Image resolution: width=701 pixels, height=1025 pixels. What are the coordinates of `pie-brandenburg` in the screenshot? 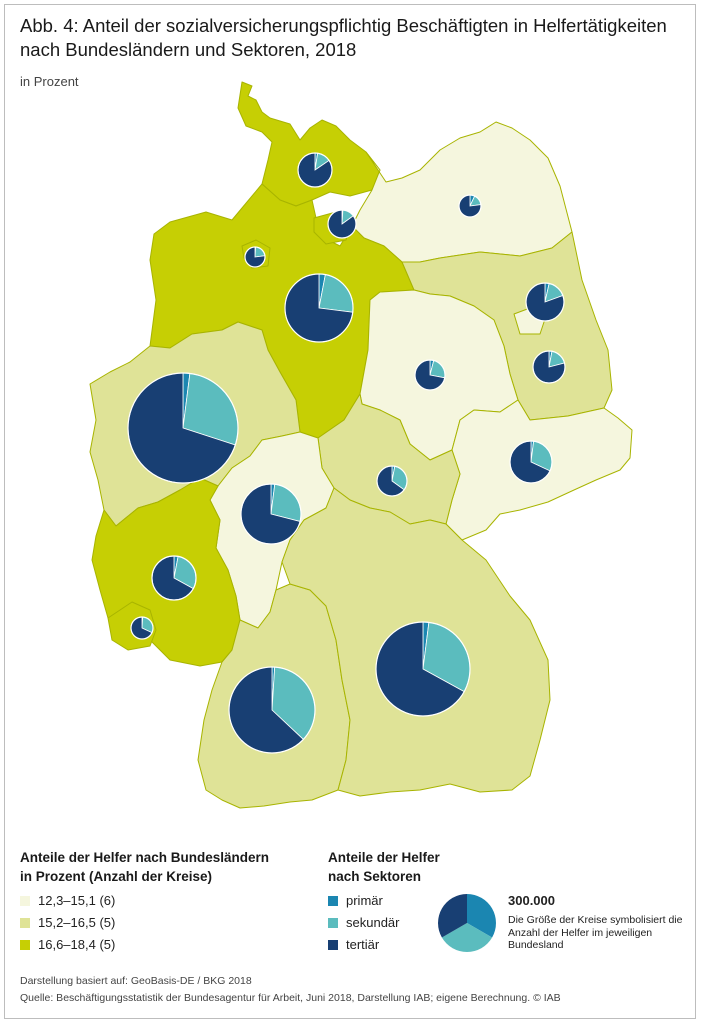 It's located at (545, 302).